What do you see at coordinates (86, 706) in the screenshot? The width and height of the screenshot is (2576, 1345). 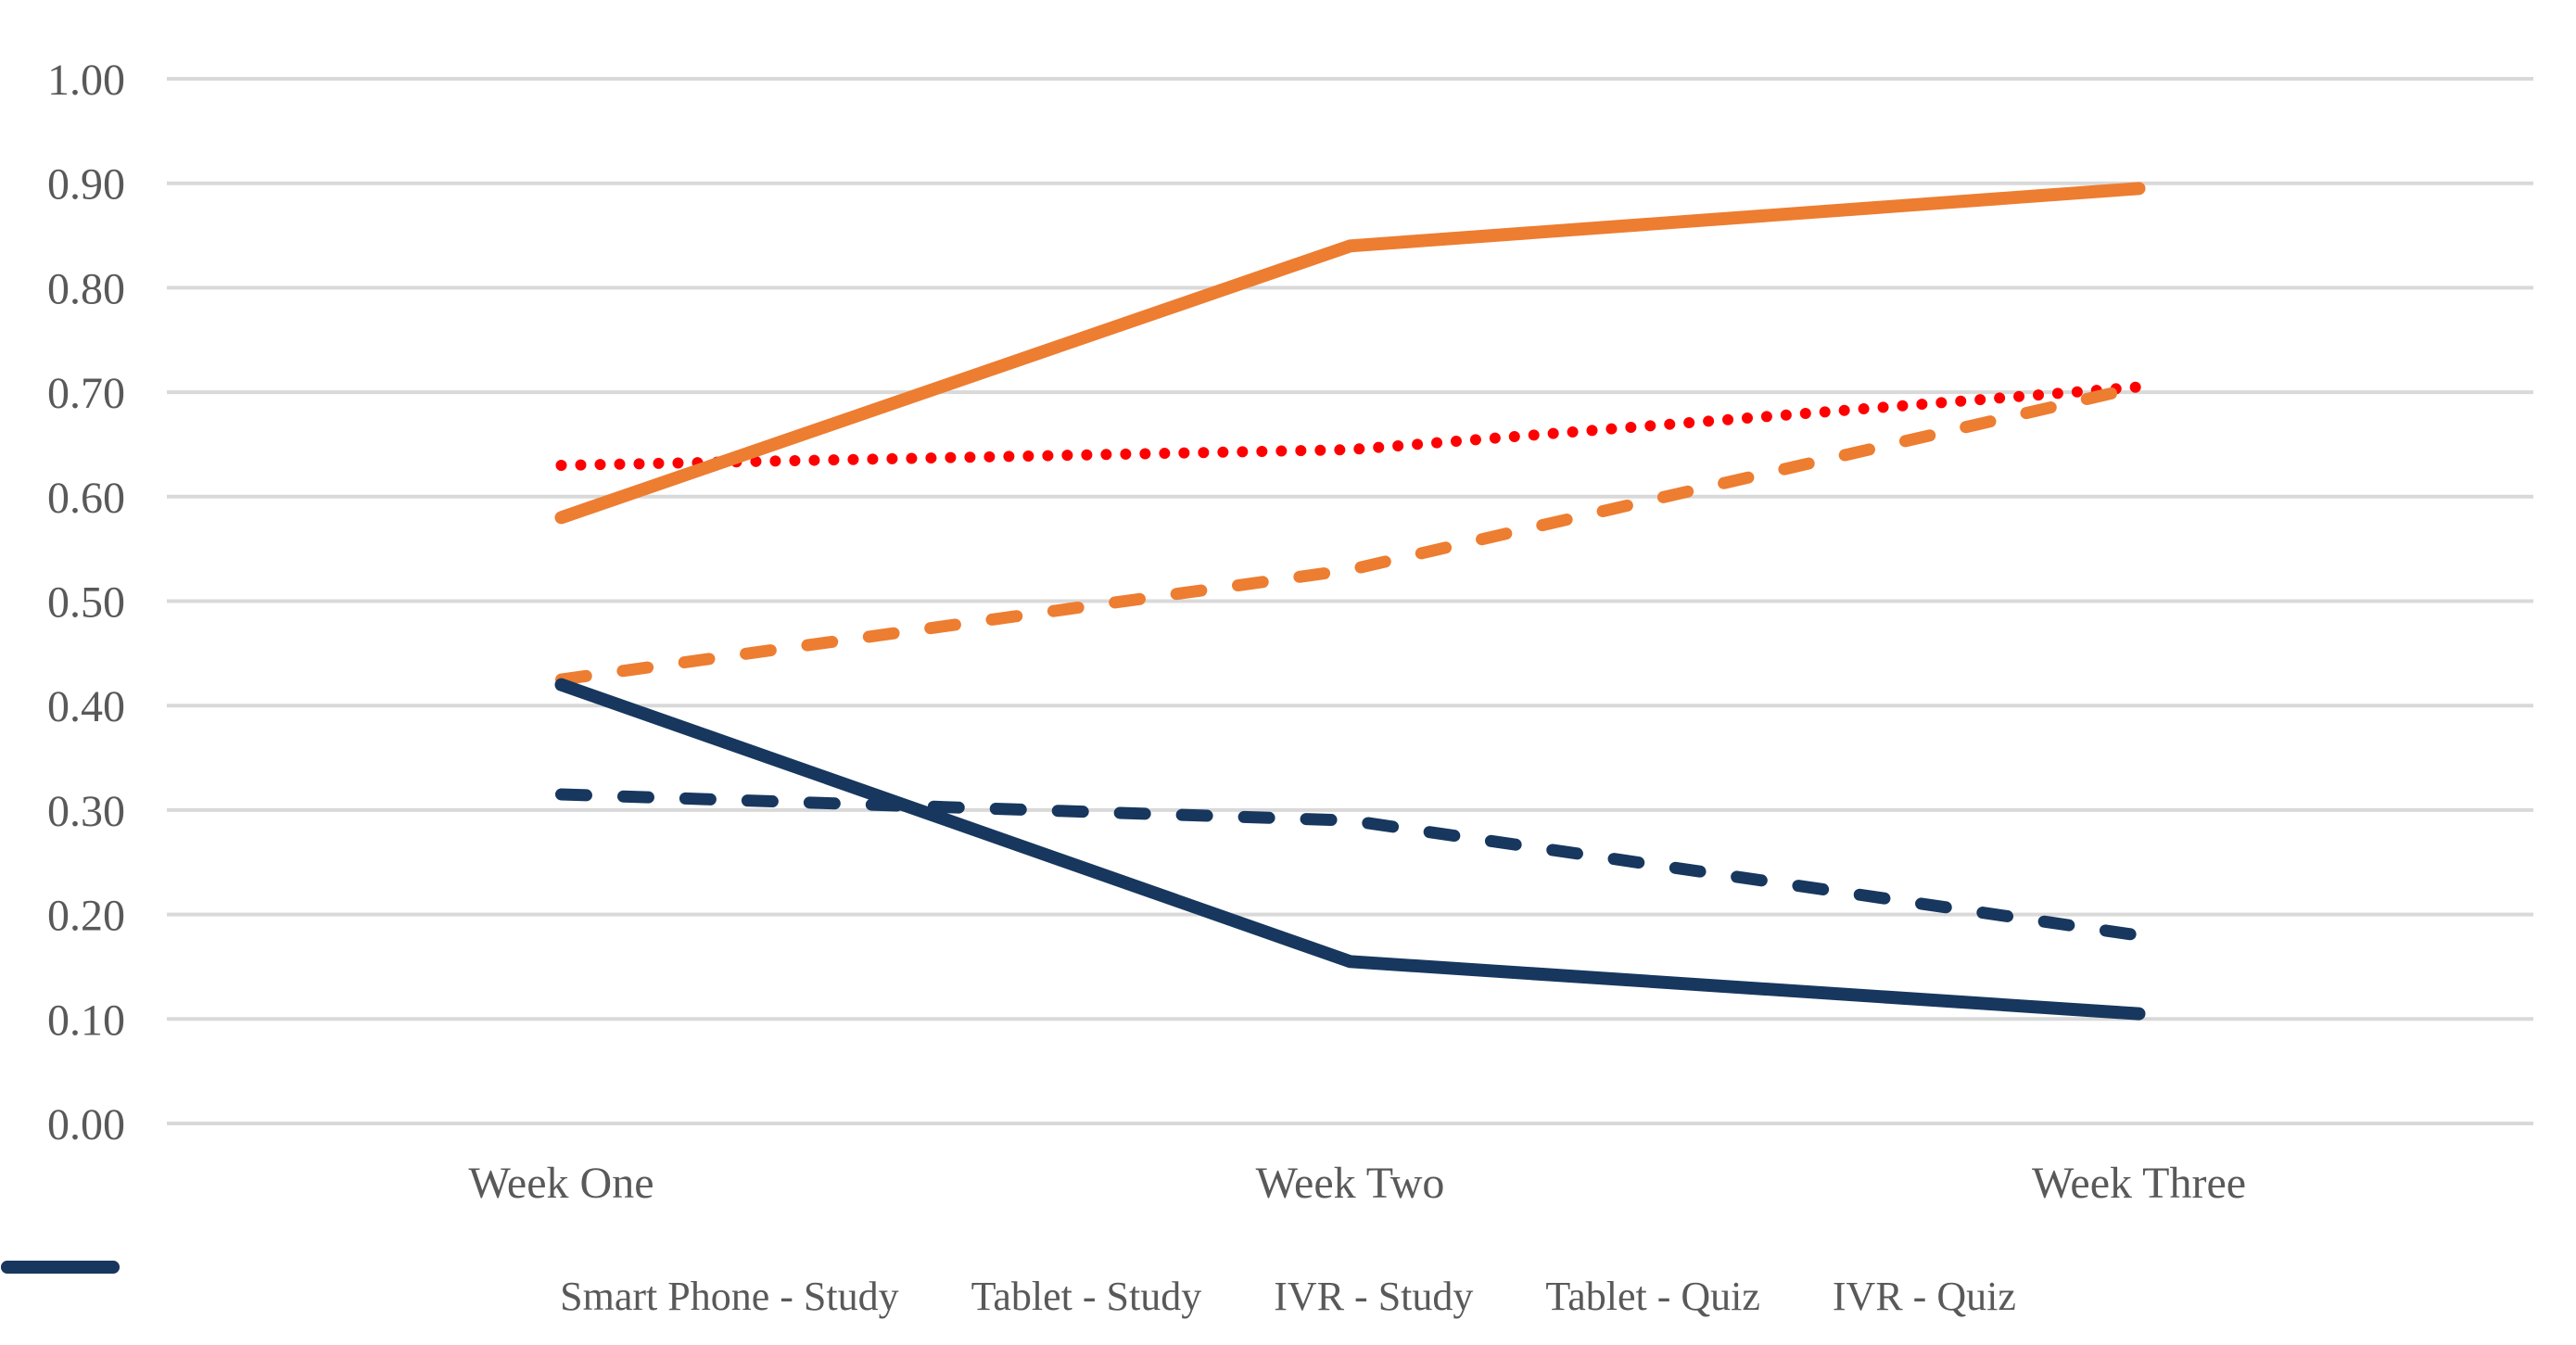 I see `y-axis-tick-label: 0.40` at bounding box center [86, 706].